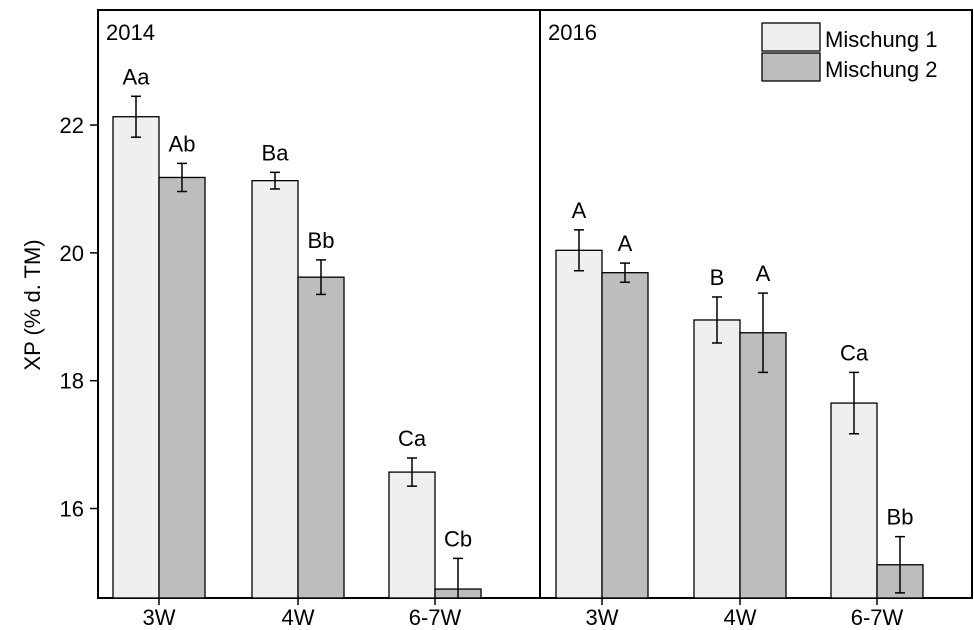 The height and width of the screenshot is (630, 974). Describe the element at coordinates (881, 69) in the screenshot. I see `legend-label-2: Mischung 2` at that location.